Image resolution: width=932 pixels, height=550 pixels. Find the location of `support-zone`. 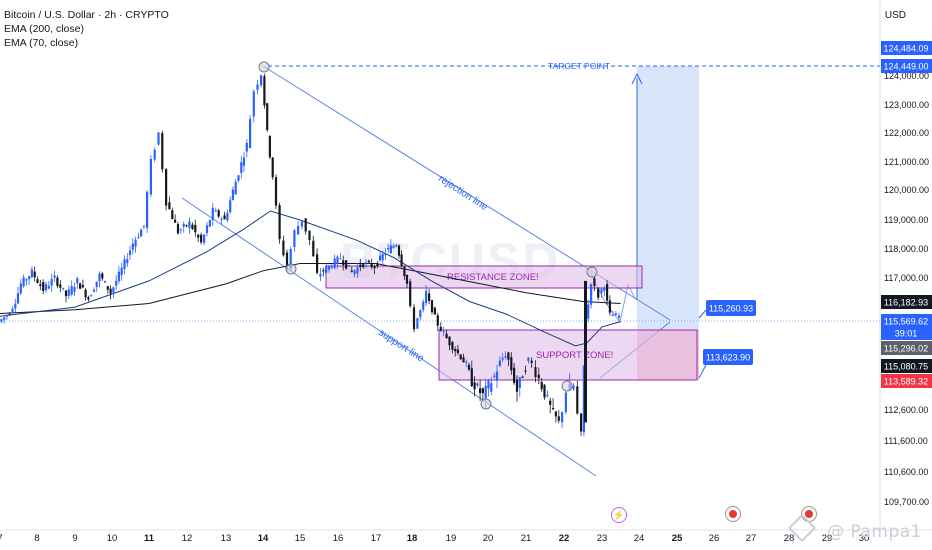

support-zone is located at coordinates (568, 355).